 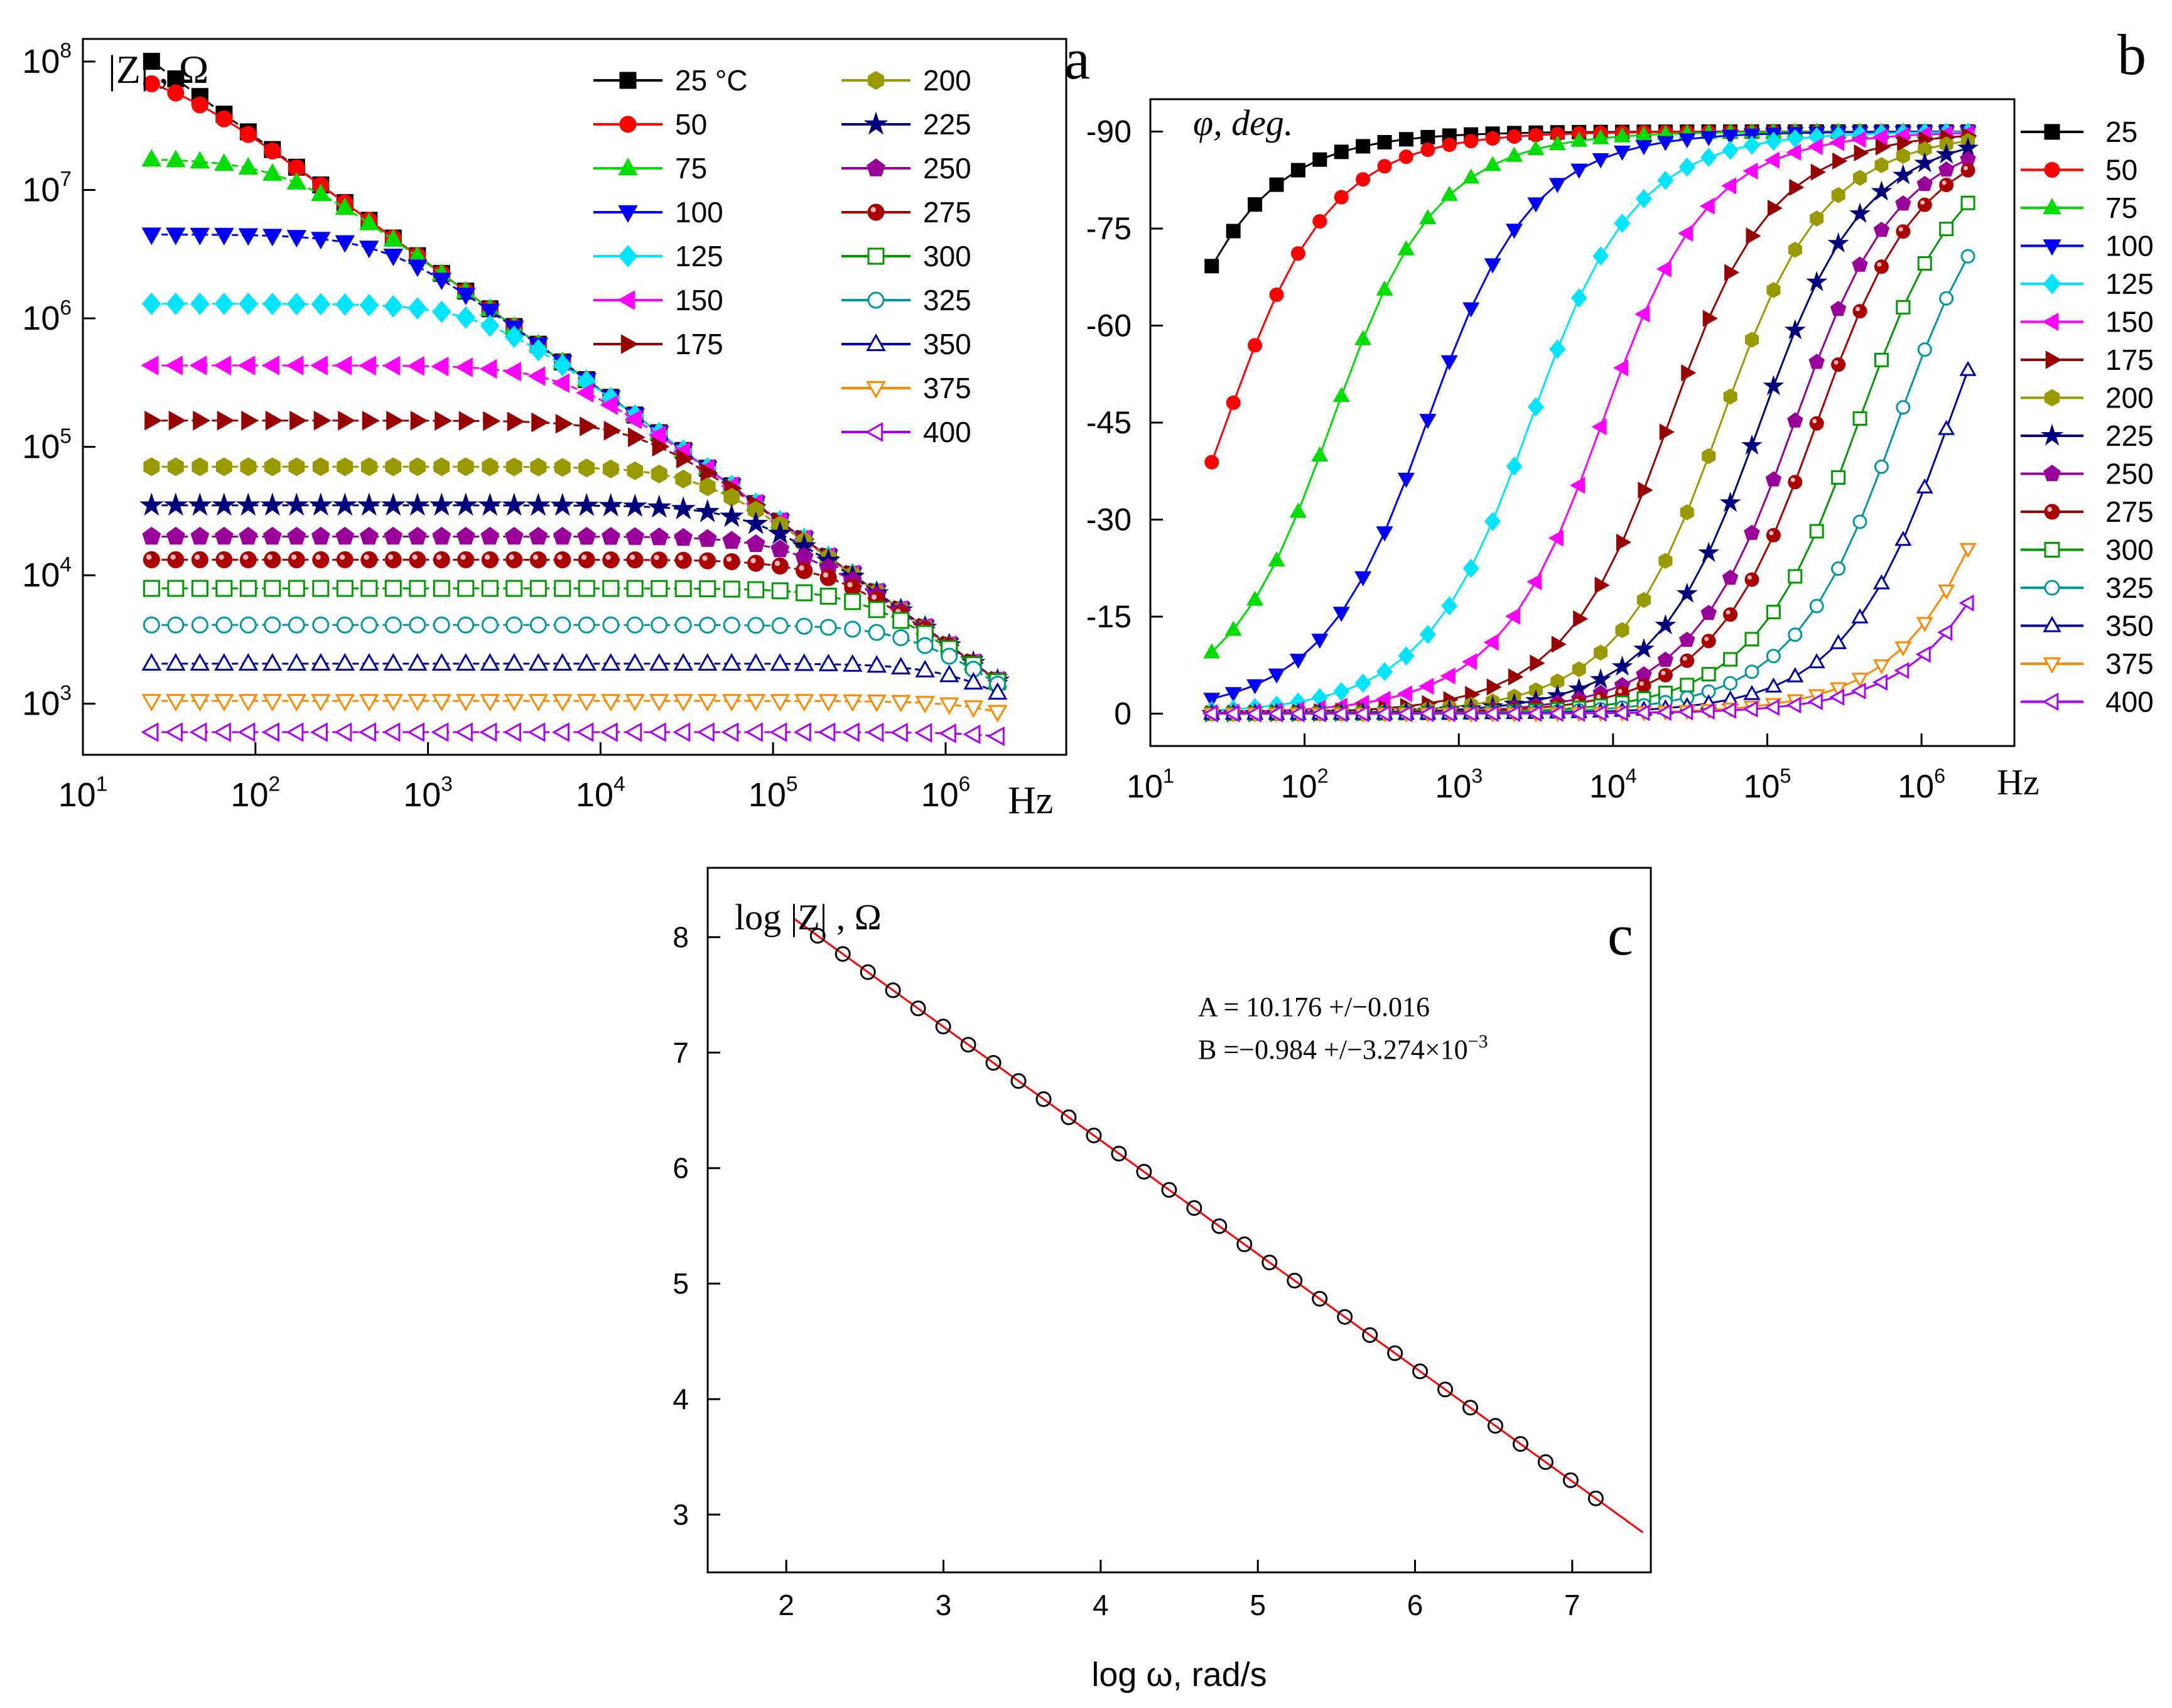 I want to click on panel-a-point-10-18-highlight, so click(x=584, y=557).